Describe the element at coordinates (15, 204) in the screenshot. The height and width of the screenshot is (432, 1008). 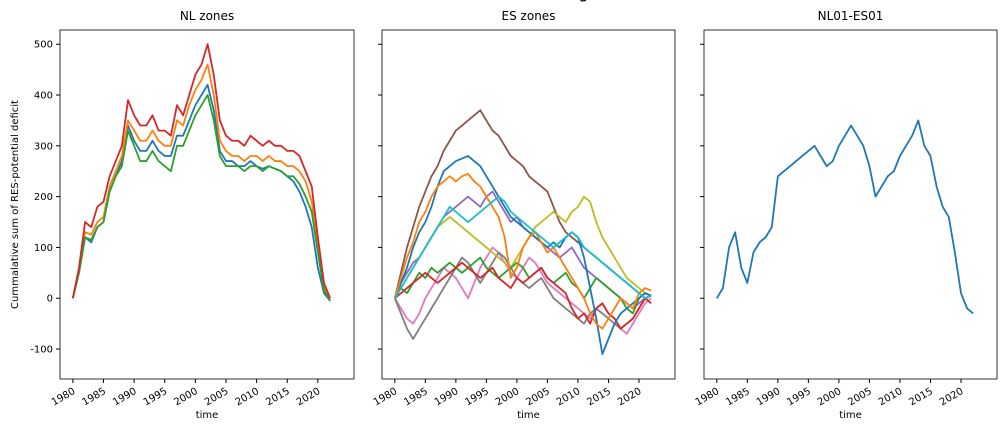
I see `y-axis-label: Cummalative sum of RES-potential deficit` at that location.